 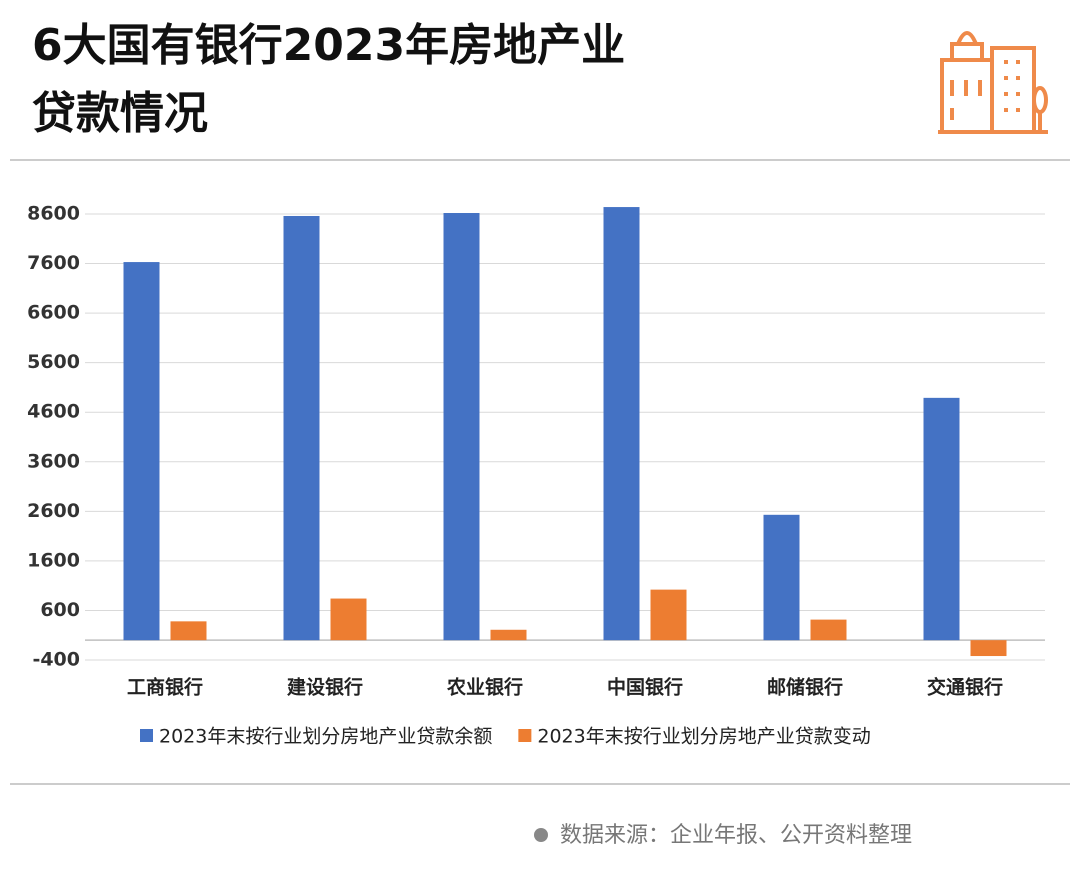 I want to click on y-tick-label: 5600, so click(x=53, y=362).